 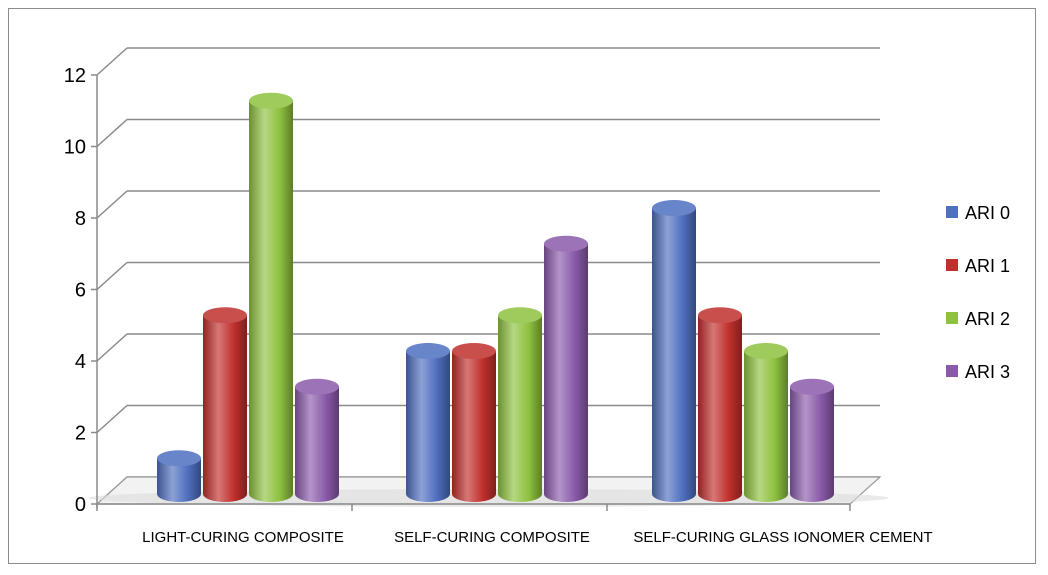 I want to click on y-tick-label: 10, so click(x=75, y=148).